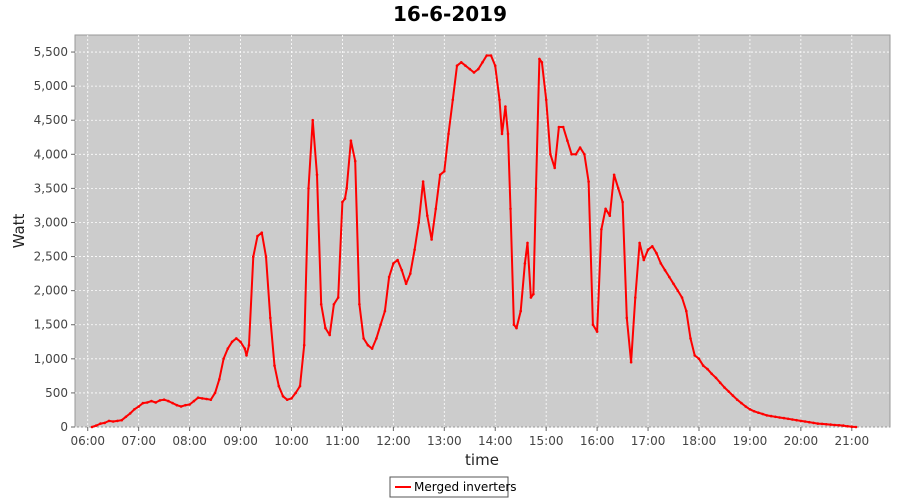  I want to click on y-tick-label: 4,000, so click(51, 154).